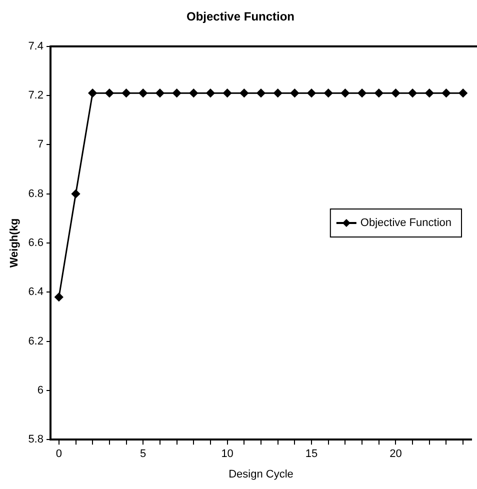 This screenshot has width=477, height=489. I want to click on y-tick-label: 7.2, so click(36, 96).